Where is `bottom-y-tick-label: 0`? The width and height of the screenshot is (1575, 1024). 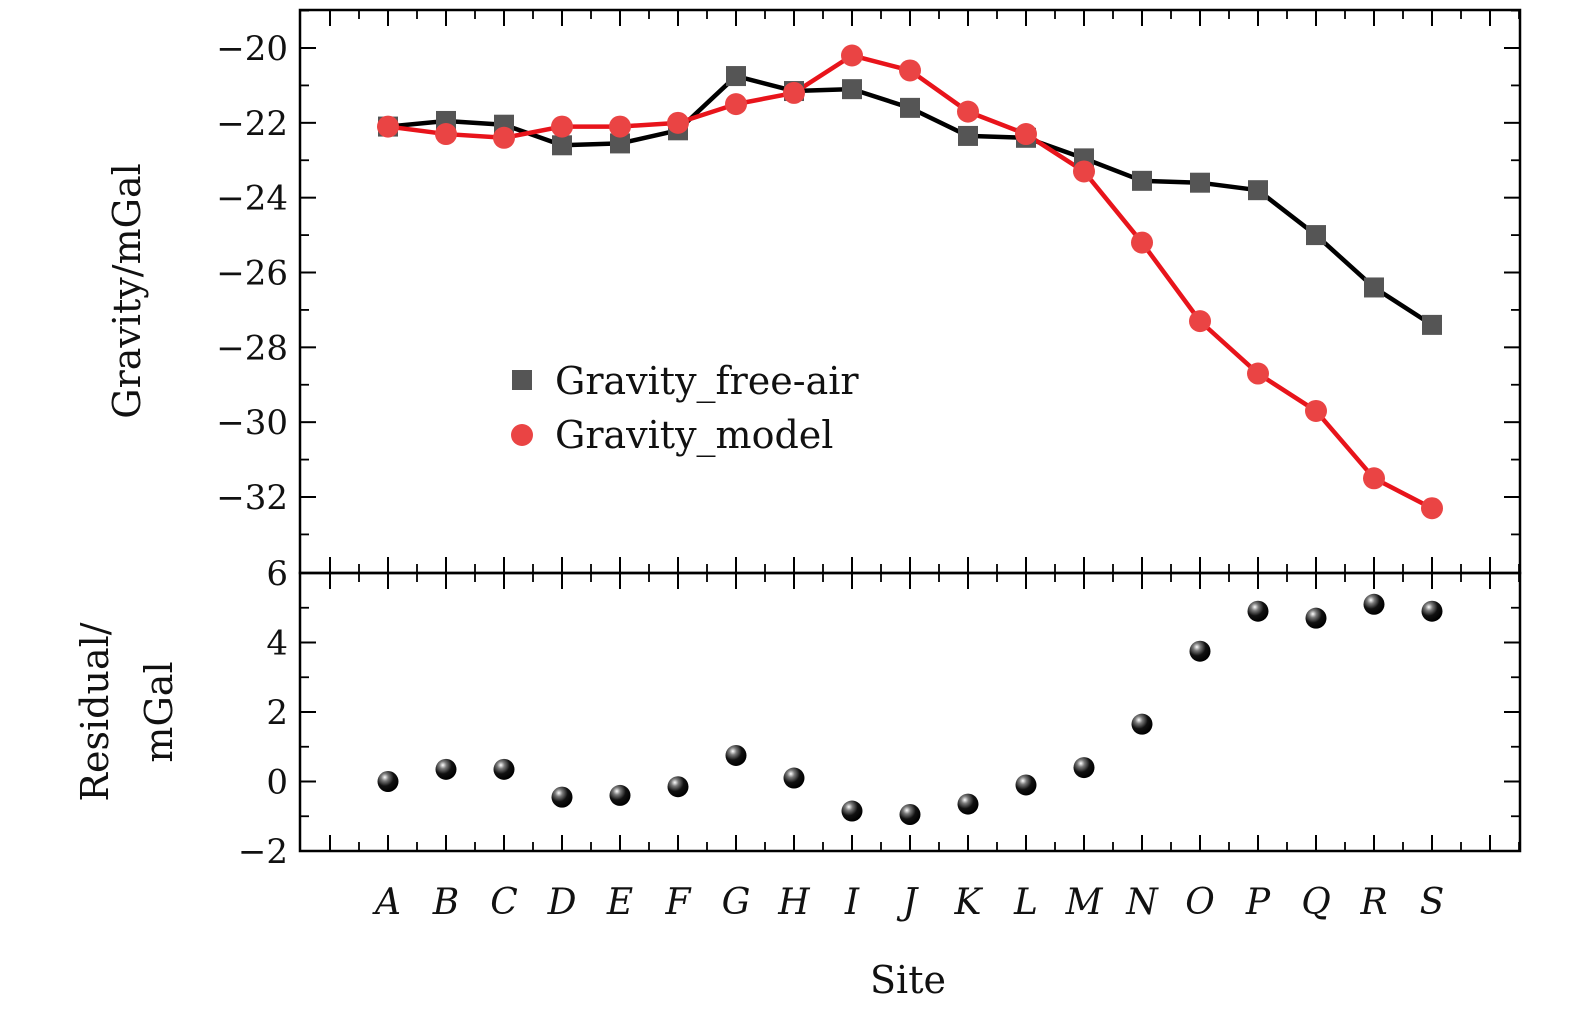 bottom-y-tick-label: 0 is located at coordinates (277, 783).